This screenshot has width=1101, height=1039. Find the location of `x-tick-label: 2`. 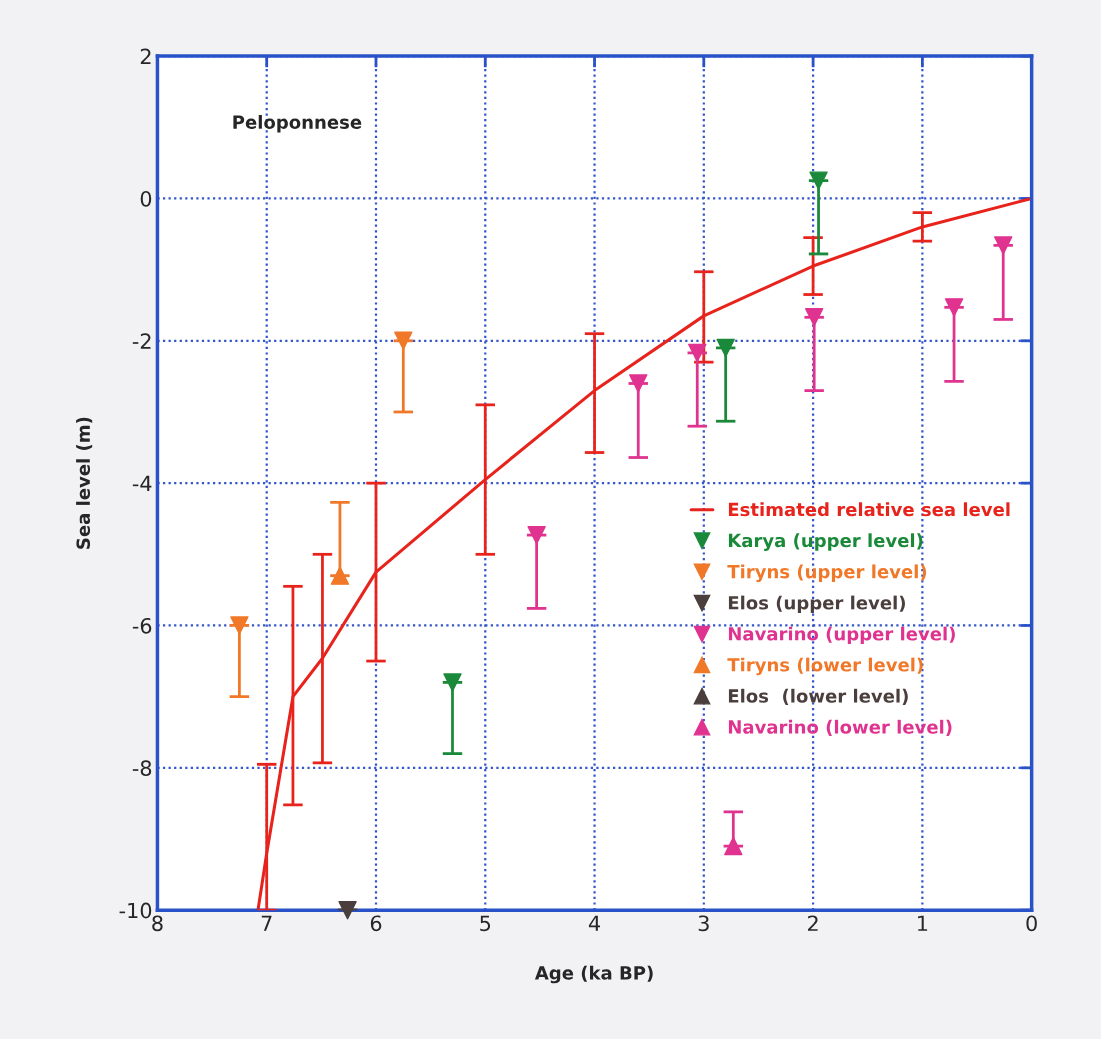

x-tick-label: 2 is located at coordinates (812, 923).